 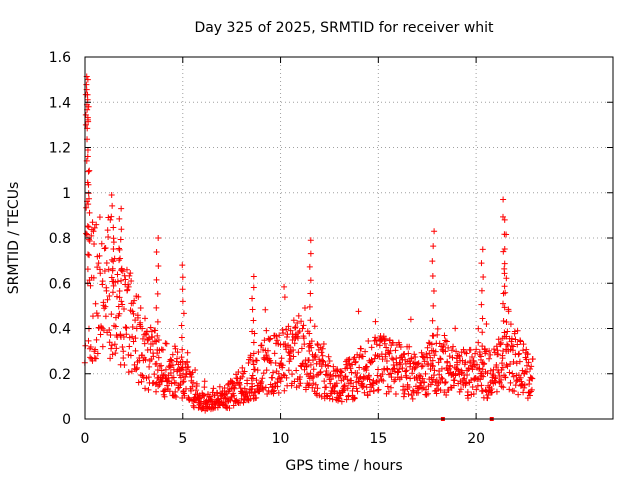 I want to click on x-tick-label: 20, so click(x=476, y=439).